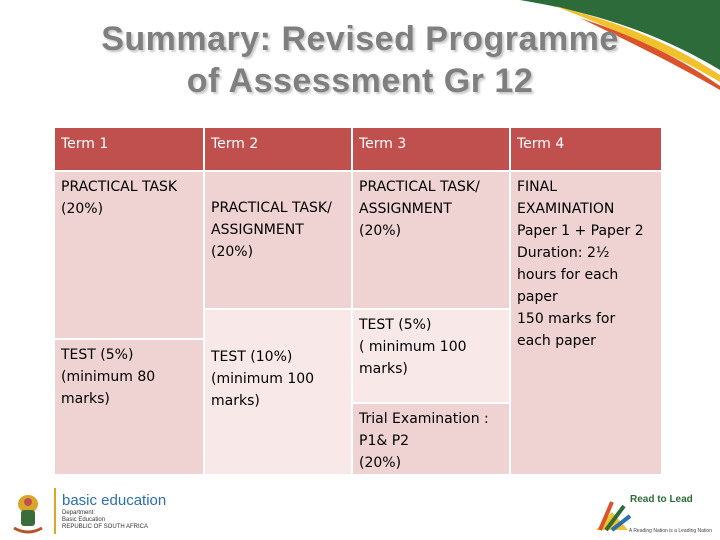 The width and height of the screenshot is (720, 540). What do you see at coordinates (586, 149) in the screenshot?
I see `header-term-4: Term 4` at bounding box center [586, 149].